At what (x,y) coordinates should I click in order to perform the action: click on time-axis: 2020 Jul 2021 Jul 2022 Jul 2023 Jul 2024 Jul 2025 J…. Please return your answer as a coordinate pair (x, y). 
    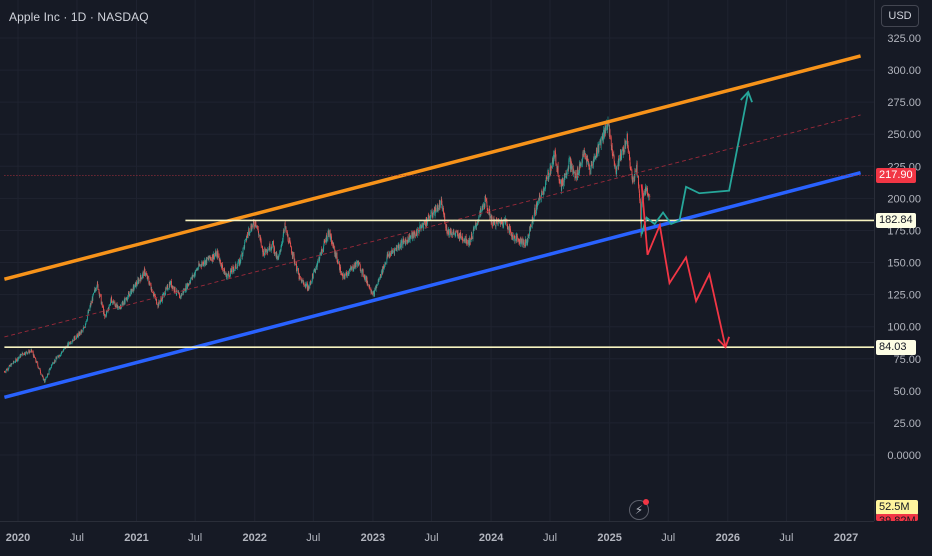
    Looking at the image, I should click on (437, 535).